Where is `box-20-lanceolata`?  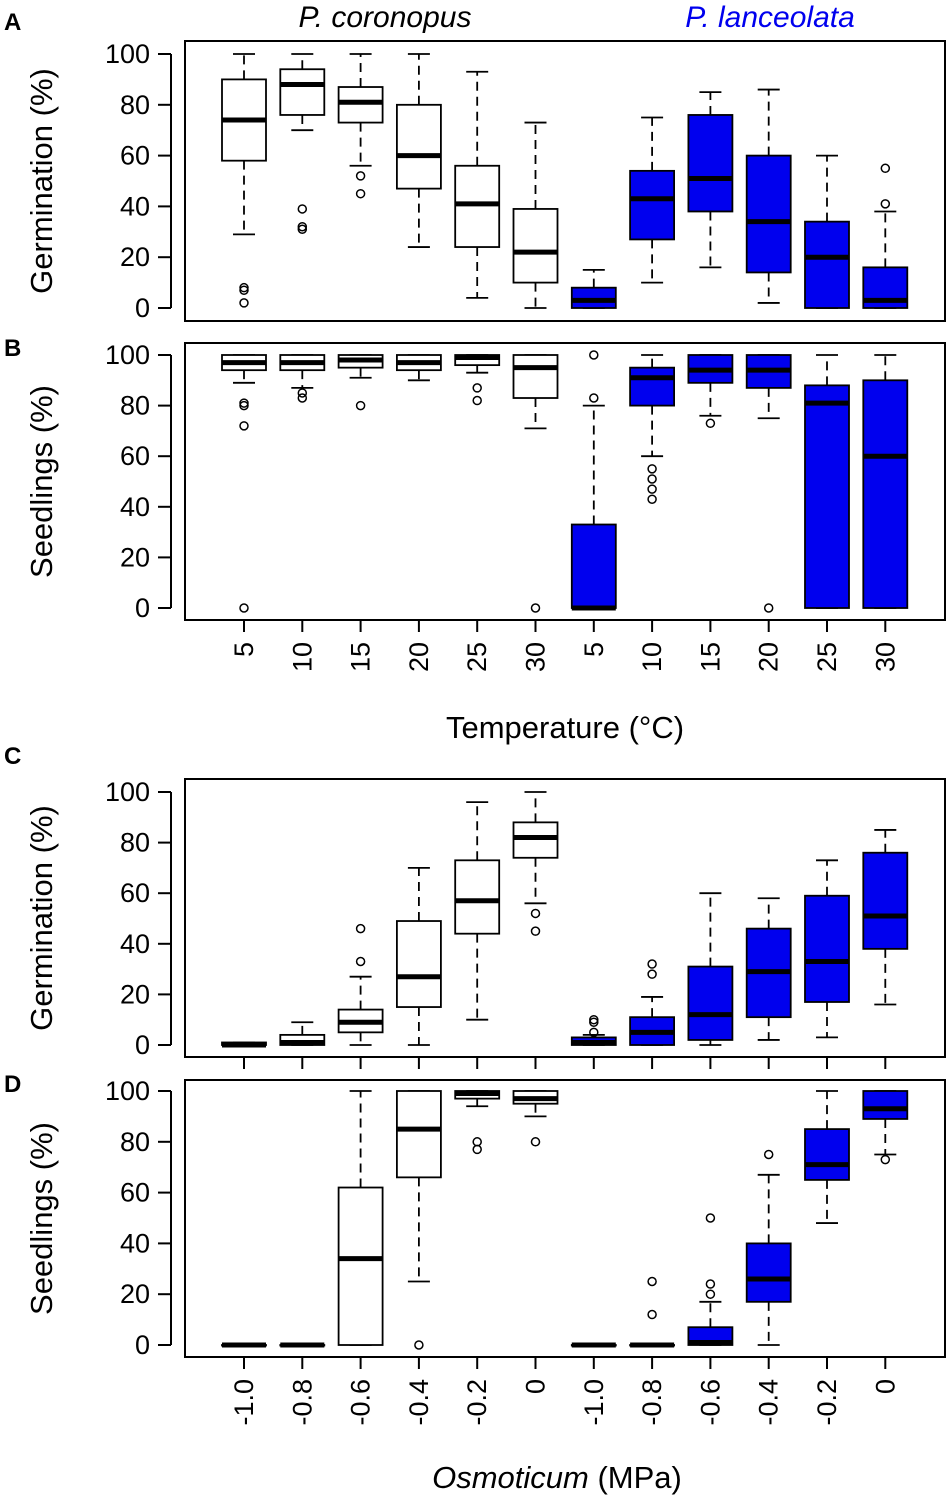
box-20-lanceolata is located at coordinates (768, 196).